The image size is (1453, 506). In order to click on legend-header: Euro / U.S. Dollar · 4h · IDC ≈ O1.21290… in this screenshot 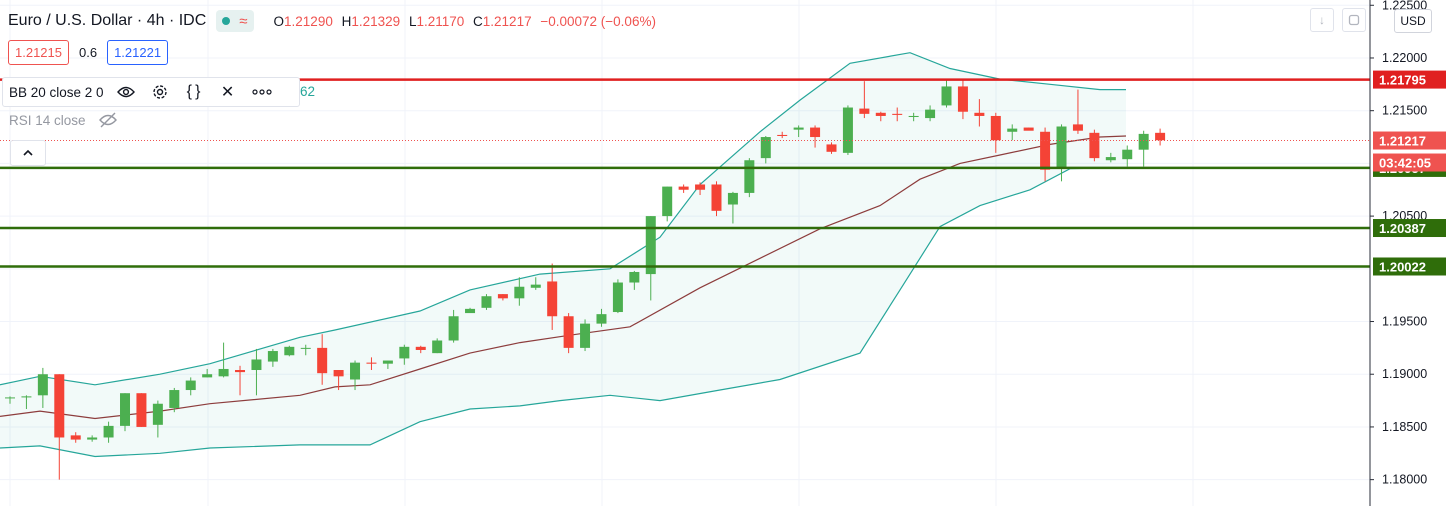, I will do `click(334, 21)`.